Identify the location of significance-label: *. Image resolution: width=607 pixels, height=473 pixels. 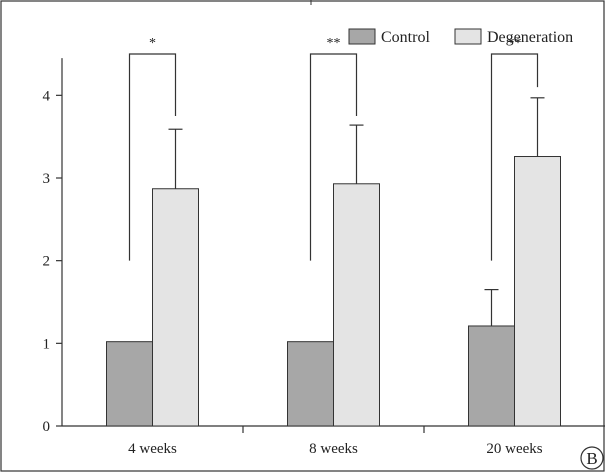
(152, 43).